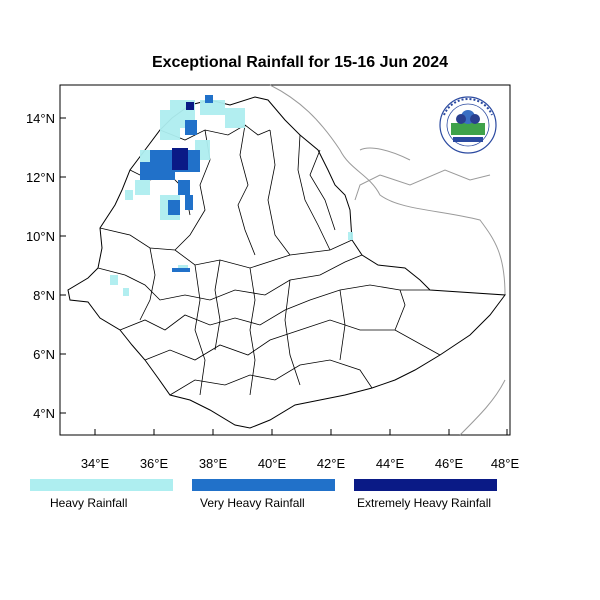 The width and height of the screenshot is (600, 600). What do you see at coordinates (40, 266) in the screenshot?
I see `y-tick-labels: 4°N 6°N 8°N 10°N 12°N 14°N` at bounding box center [40, 266].